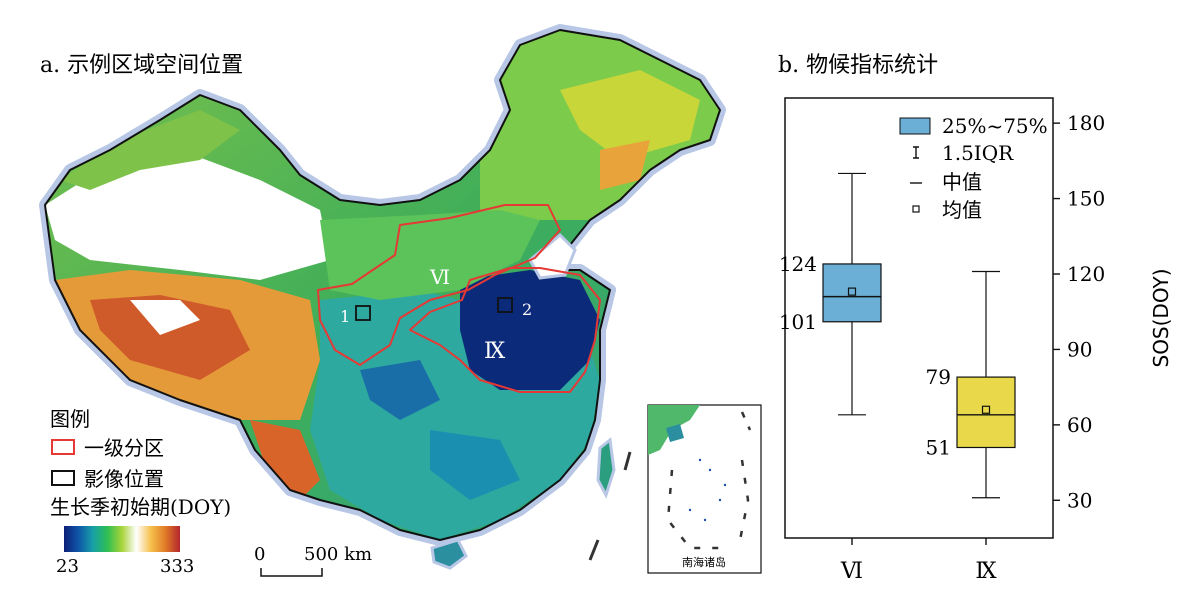 The height and width of the screenshot is (604, 1187). Describe the element at coordinates (897, 335) in the screenshot. I see `boxes: 124 101 79 51` at that location.